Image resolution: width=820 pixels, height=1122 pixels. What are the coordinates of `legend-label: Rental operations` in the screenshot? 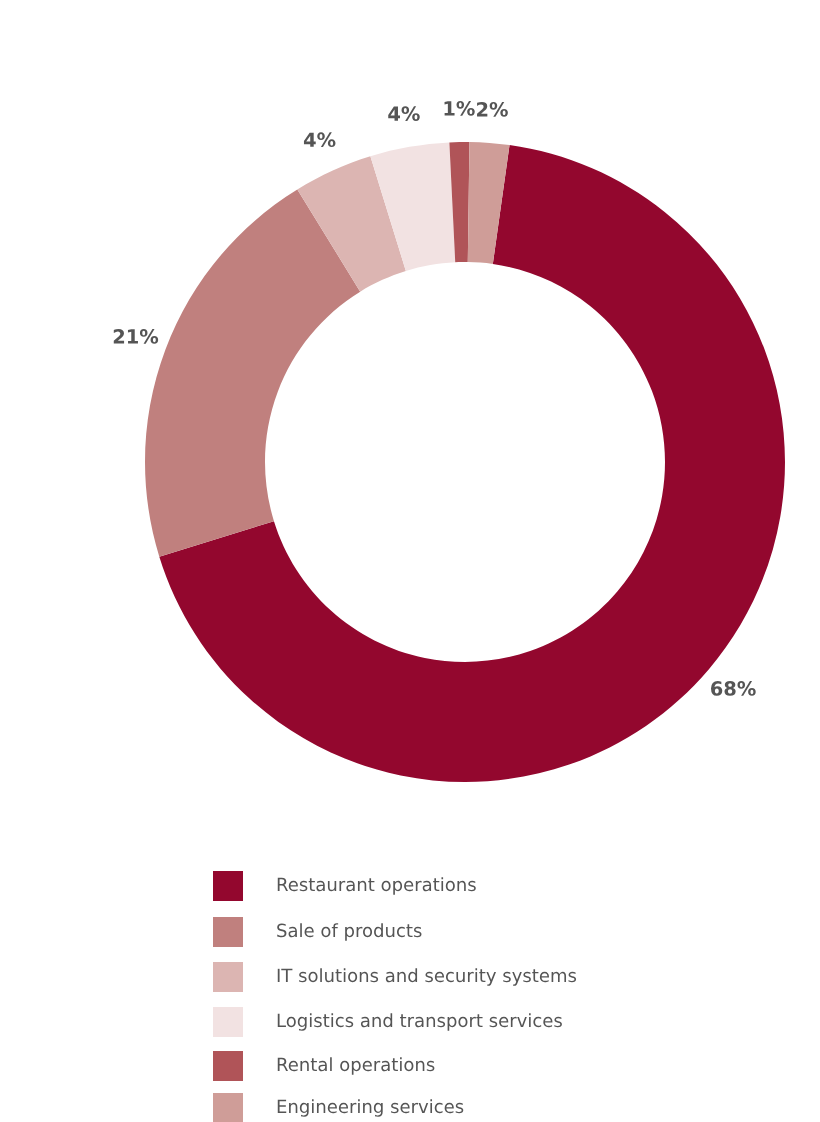 It's located at (356, 1066).